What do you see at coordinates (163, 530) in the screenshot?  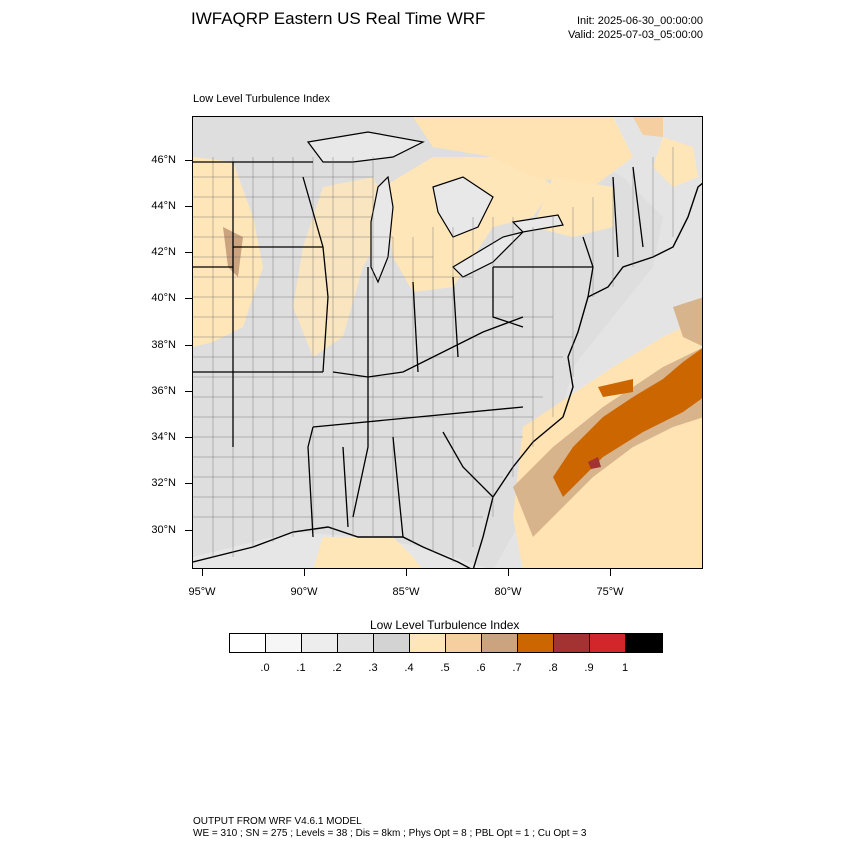 I see `lat-label-30n: 30°N` at bounding box center [163, 530].